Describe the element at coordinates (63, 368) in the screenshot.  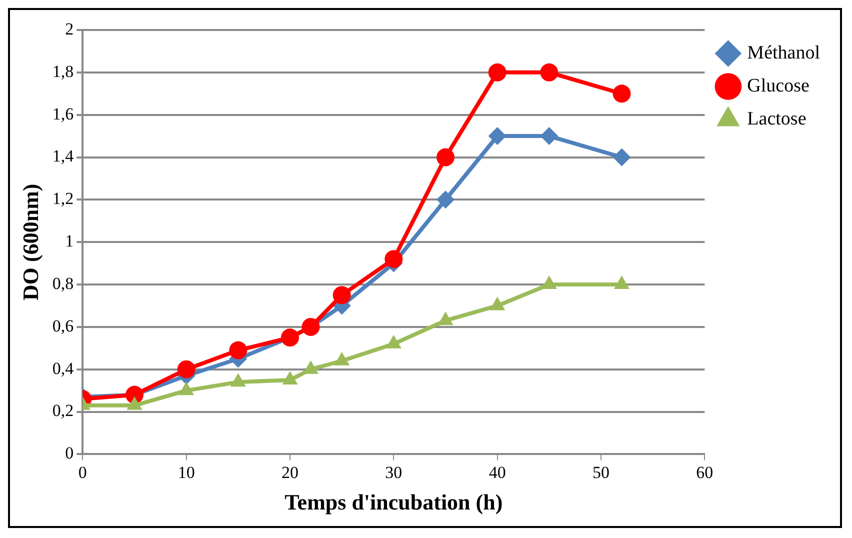
I see `y-tick-label: 0,4` at that location.